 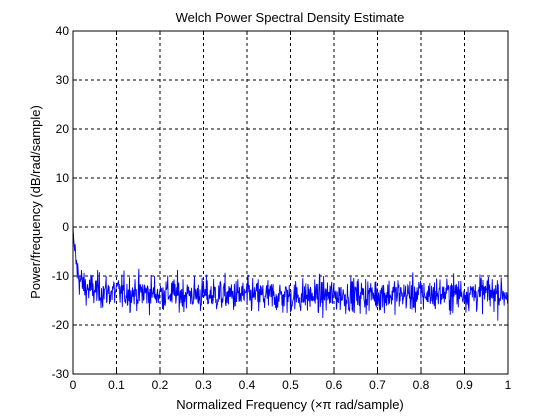 I want to click on y-tick-label: 0, so click(x=65, y=227).